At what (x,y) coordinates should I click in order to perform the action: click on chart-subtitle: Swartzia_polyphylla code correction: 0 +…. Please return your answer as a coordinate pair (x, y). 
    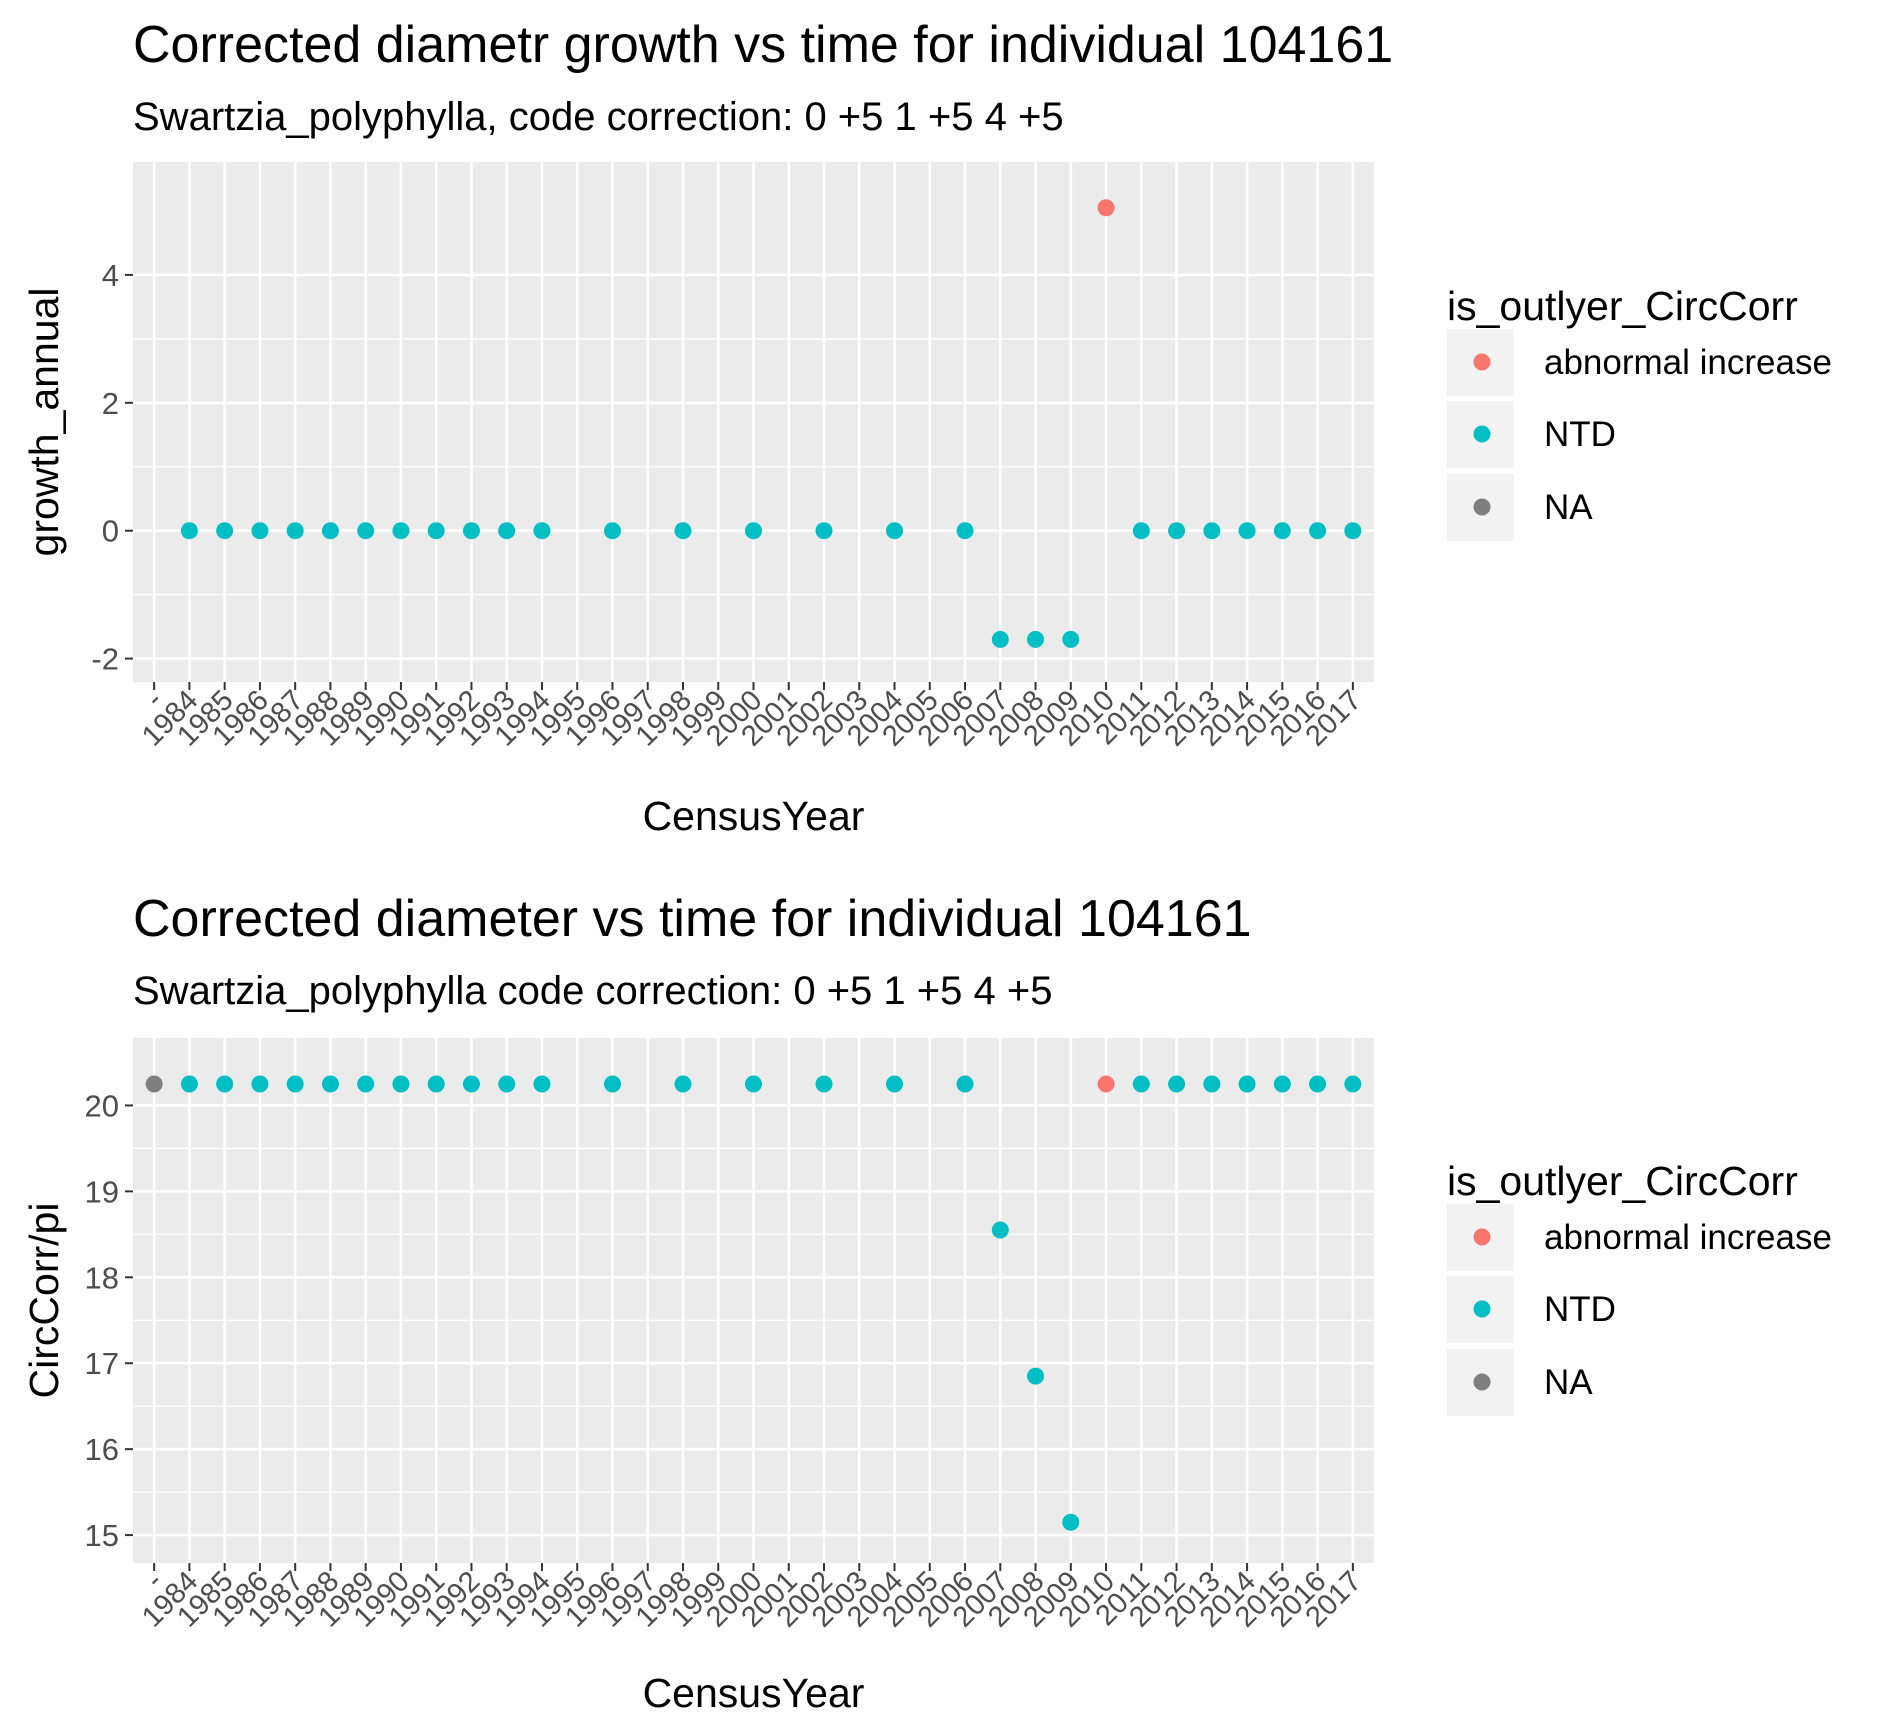
    Looking at the image, I should click on (592, 991).